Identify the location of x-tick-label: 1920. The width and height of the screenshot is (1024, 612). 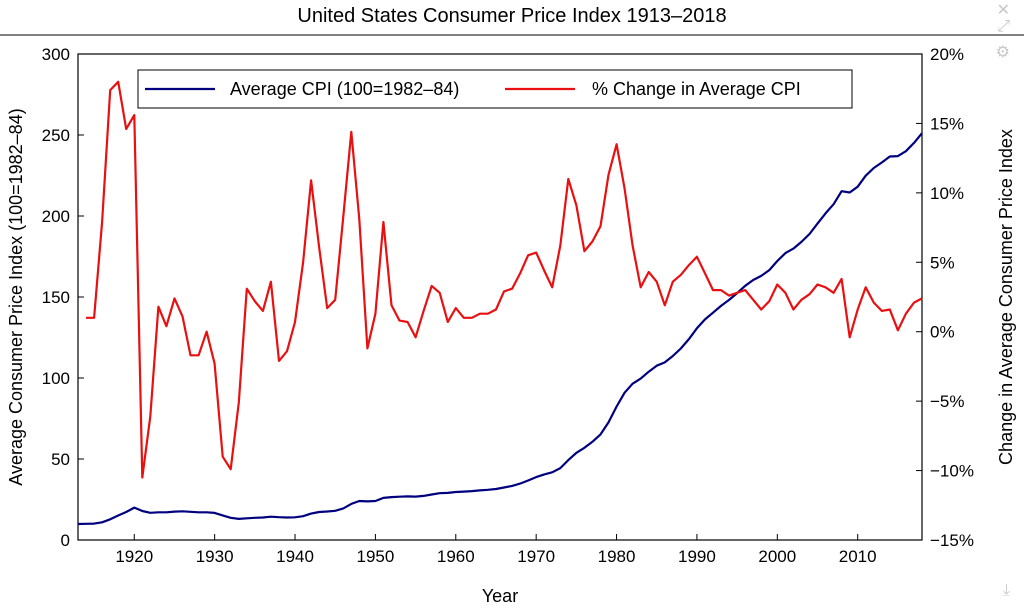
(134, 556).